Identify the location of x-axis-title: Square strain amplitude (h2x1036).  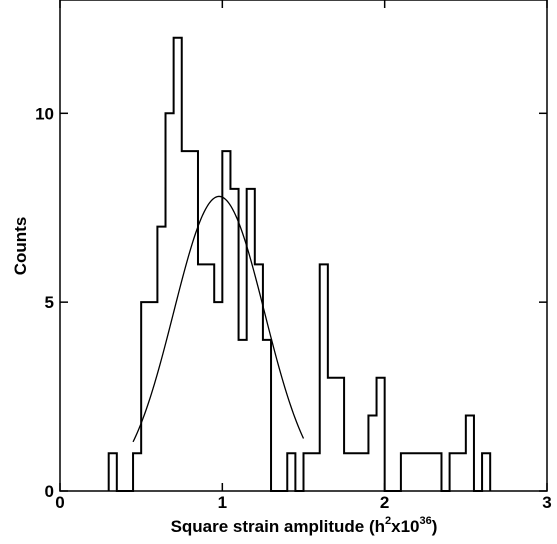
(304, 525).